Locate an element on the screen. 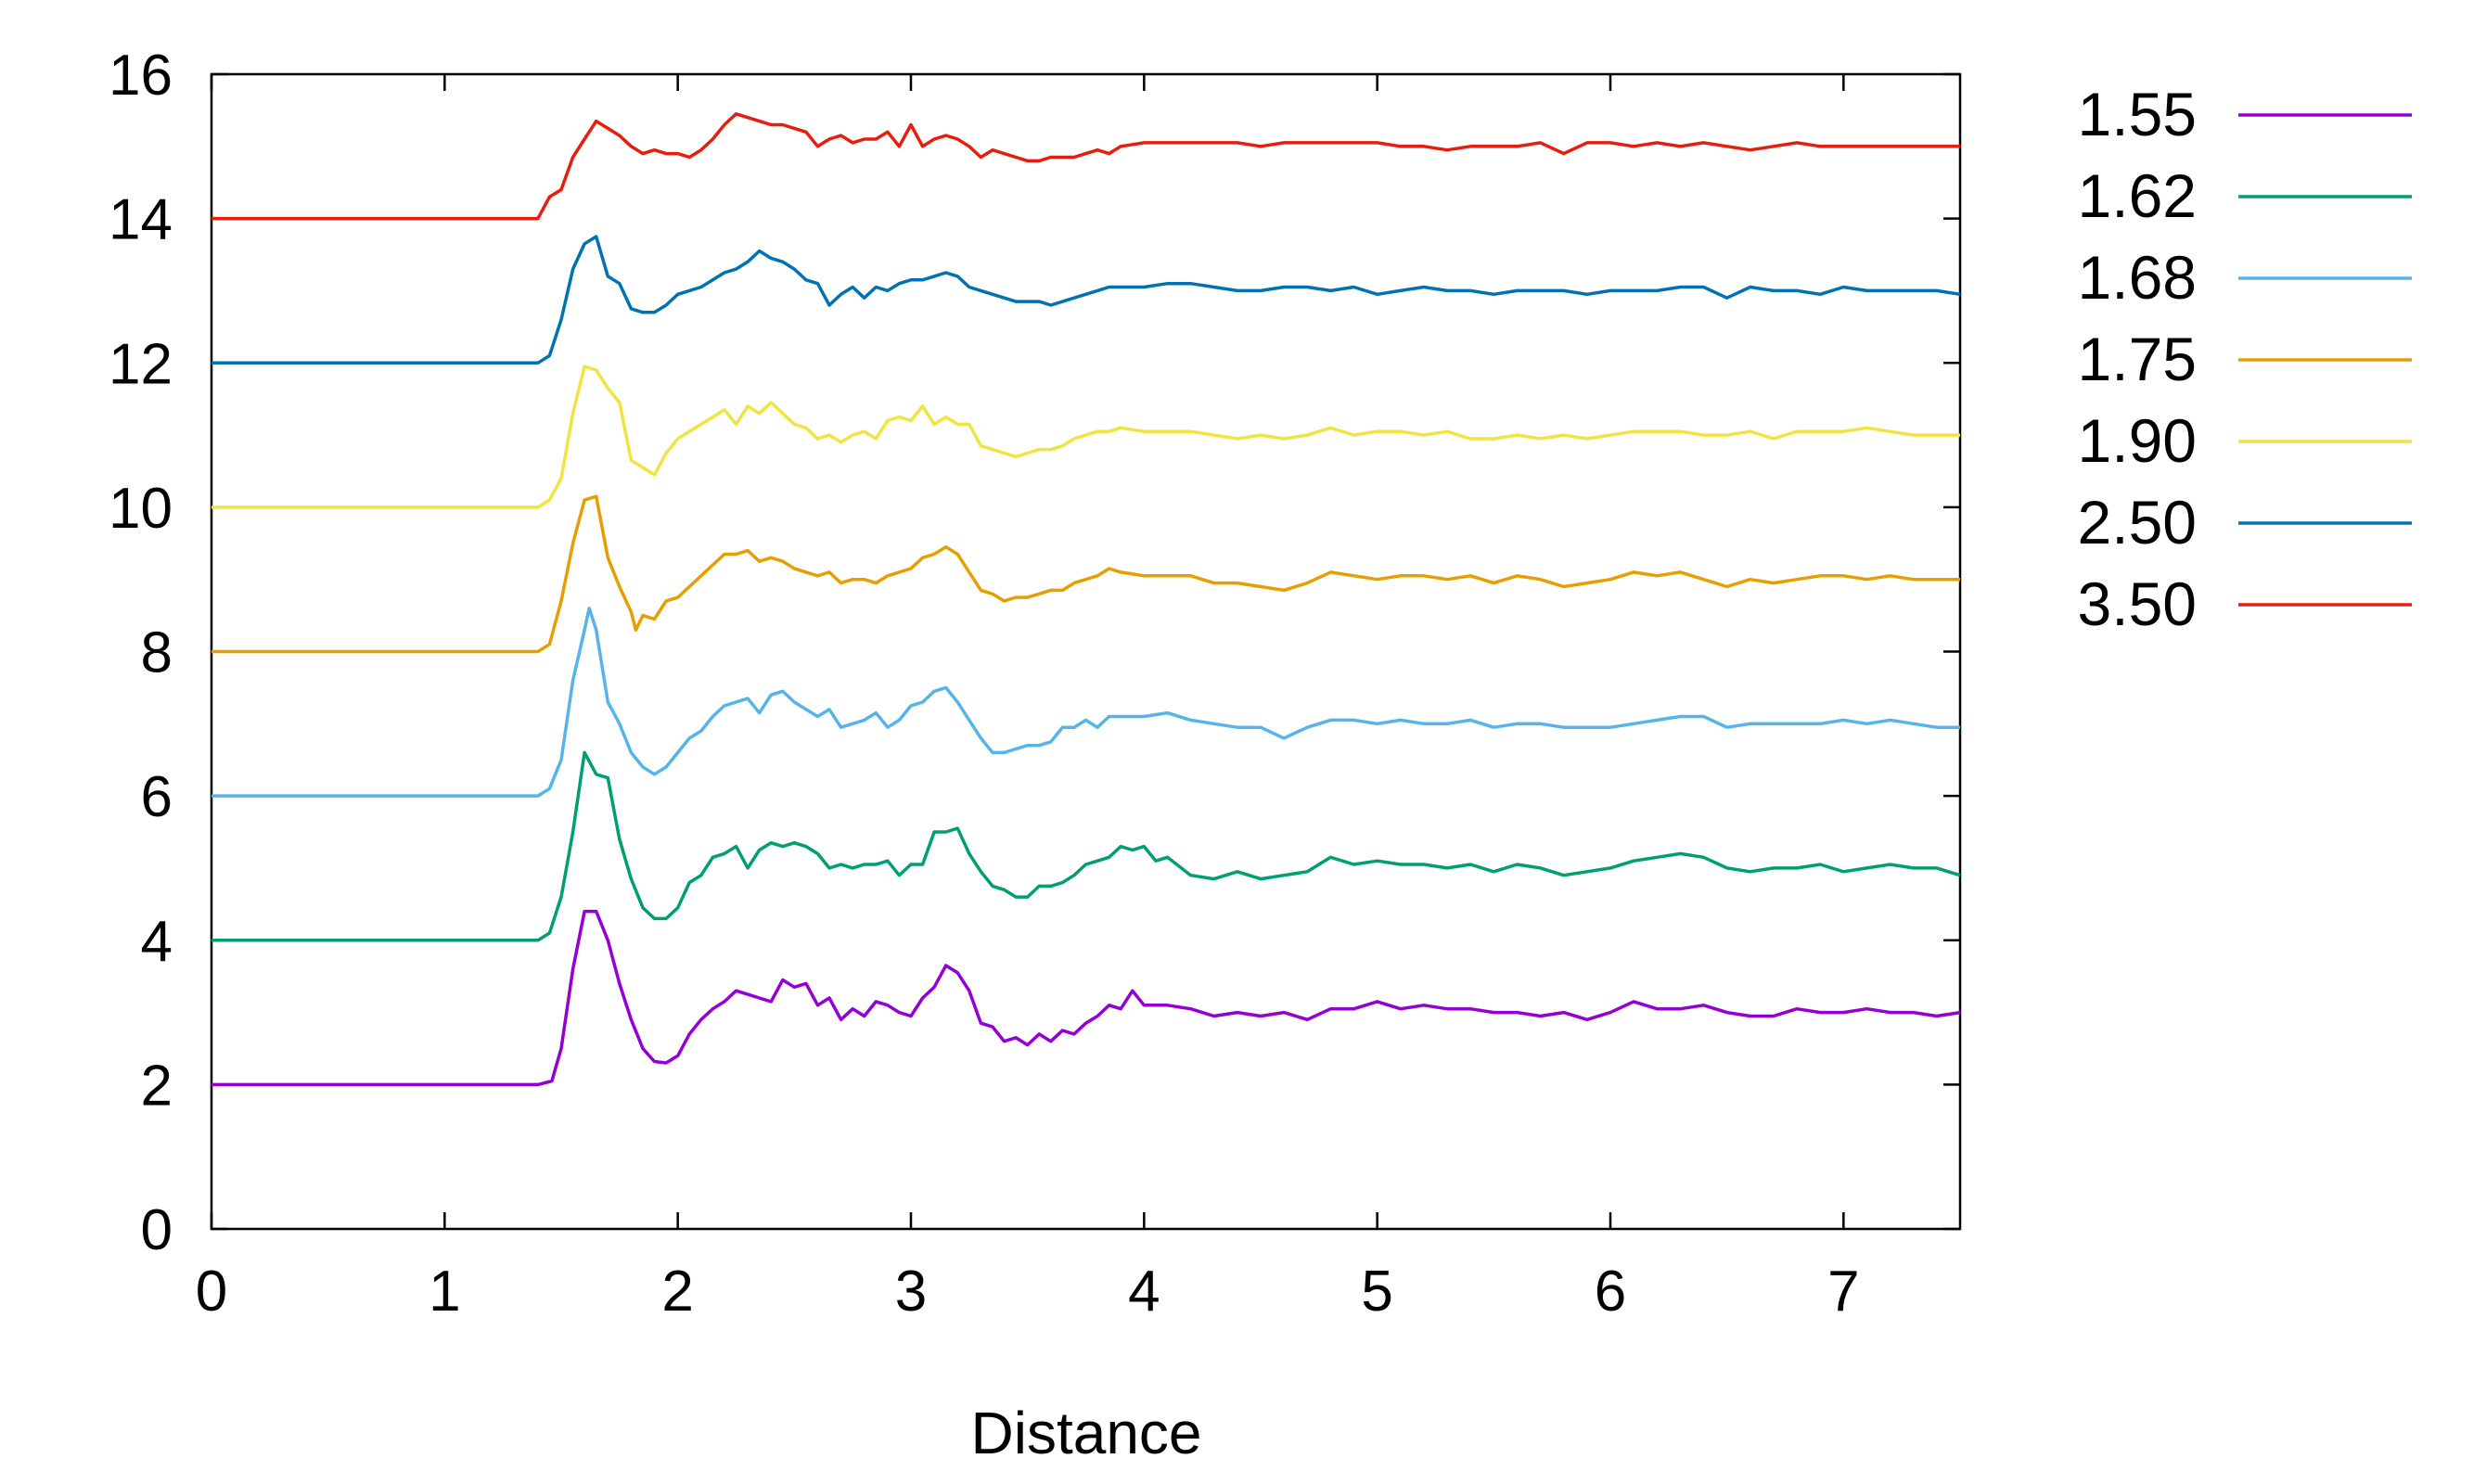 The image size is (2474, 1484). x-tick-label: 3 is located at coordinates (911, 1292).